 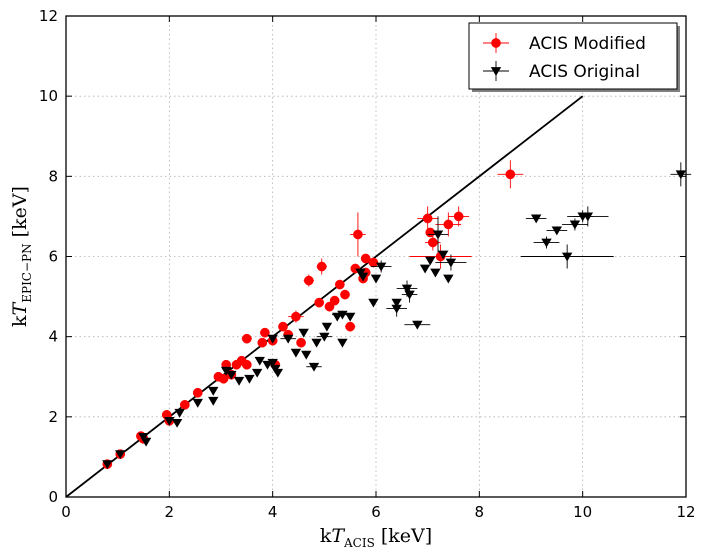 I want to click on y-tick-label: 4, so click(x=53, y=337).